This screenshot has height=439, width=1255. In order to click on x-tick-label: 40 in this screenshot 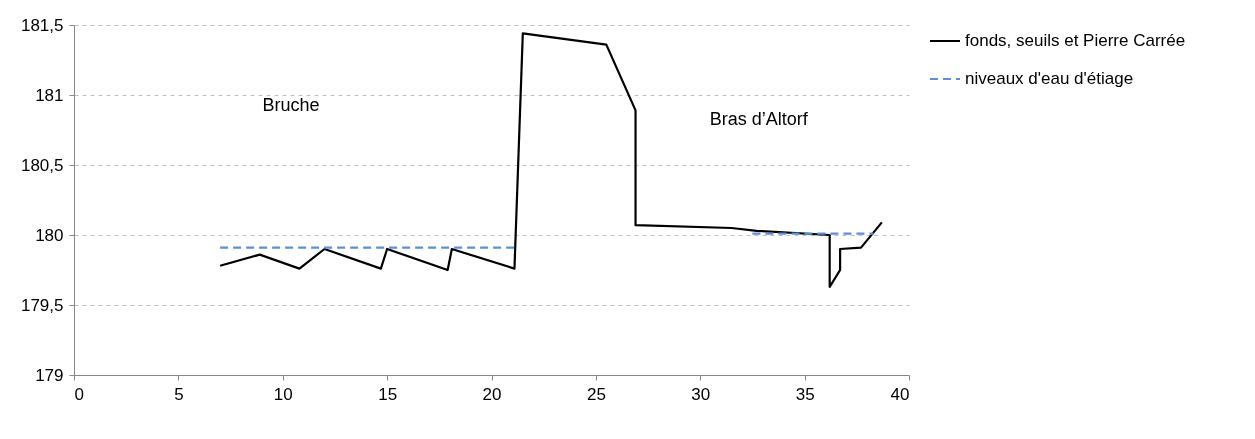, I will do `click(900, 394)`.